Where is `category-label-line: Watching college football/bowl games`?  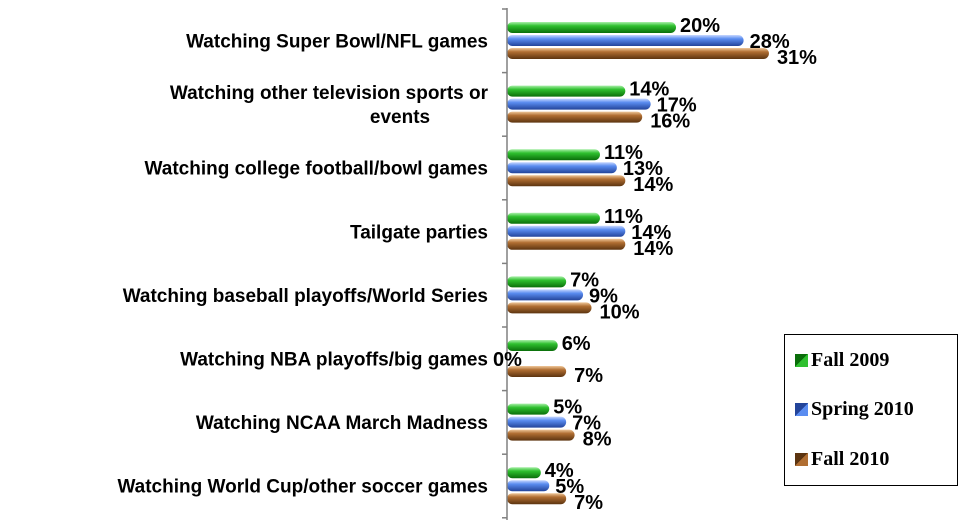 category-label-line: Watching college football/bowl games is located at coordinates (316, 169).